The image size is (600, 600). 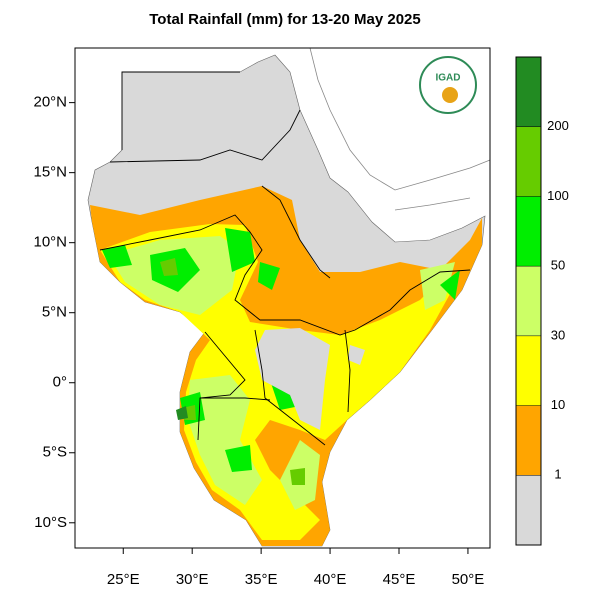 I want to click on x-tick-label: 25°E, so click(x=123, y=579).